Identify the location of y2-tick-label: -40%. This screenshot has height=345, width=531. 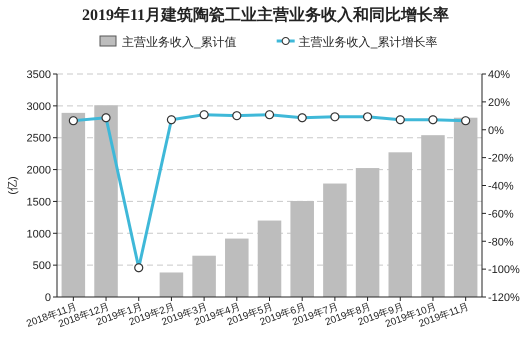
(501, 186).